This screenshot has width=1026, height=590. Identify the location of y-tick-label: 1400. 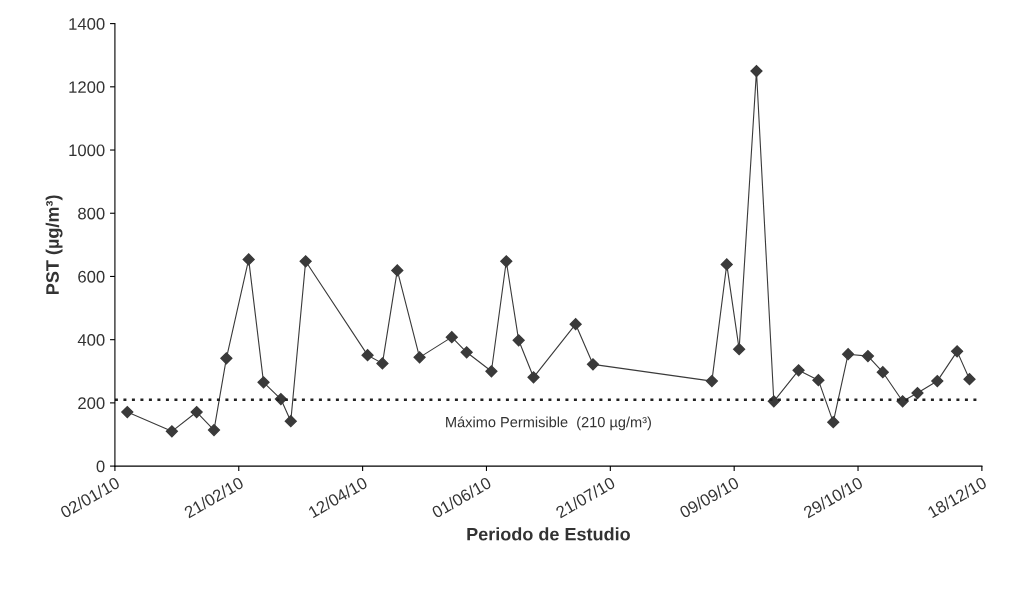
(87, 24).